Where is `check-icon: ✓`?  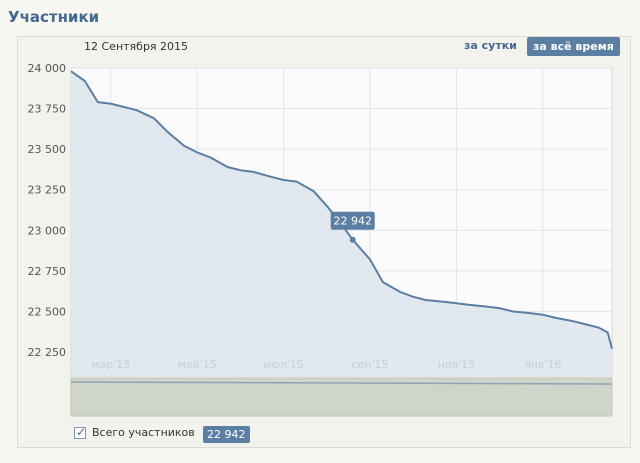 check-icon: ✓ is located at coordinates (81, 431).